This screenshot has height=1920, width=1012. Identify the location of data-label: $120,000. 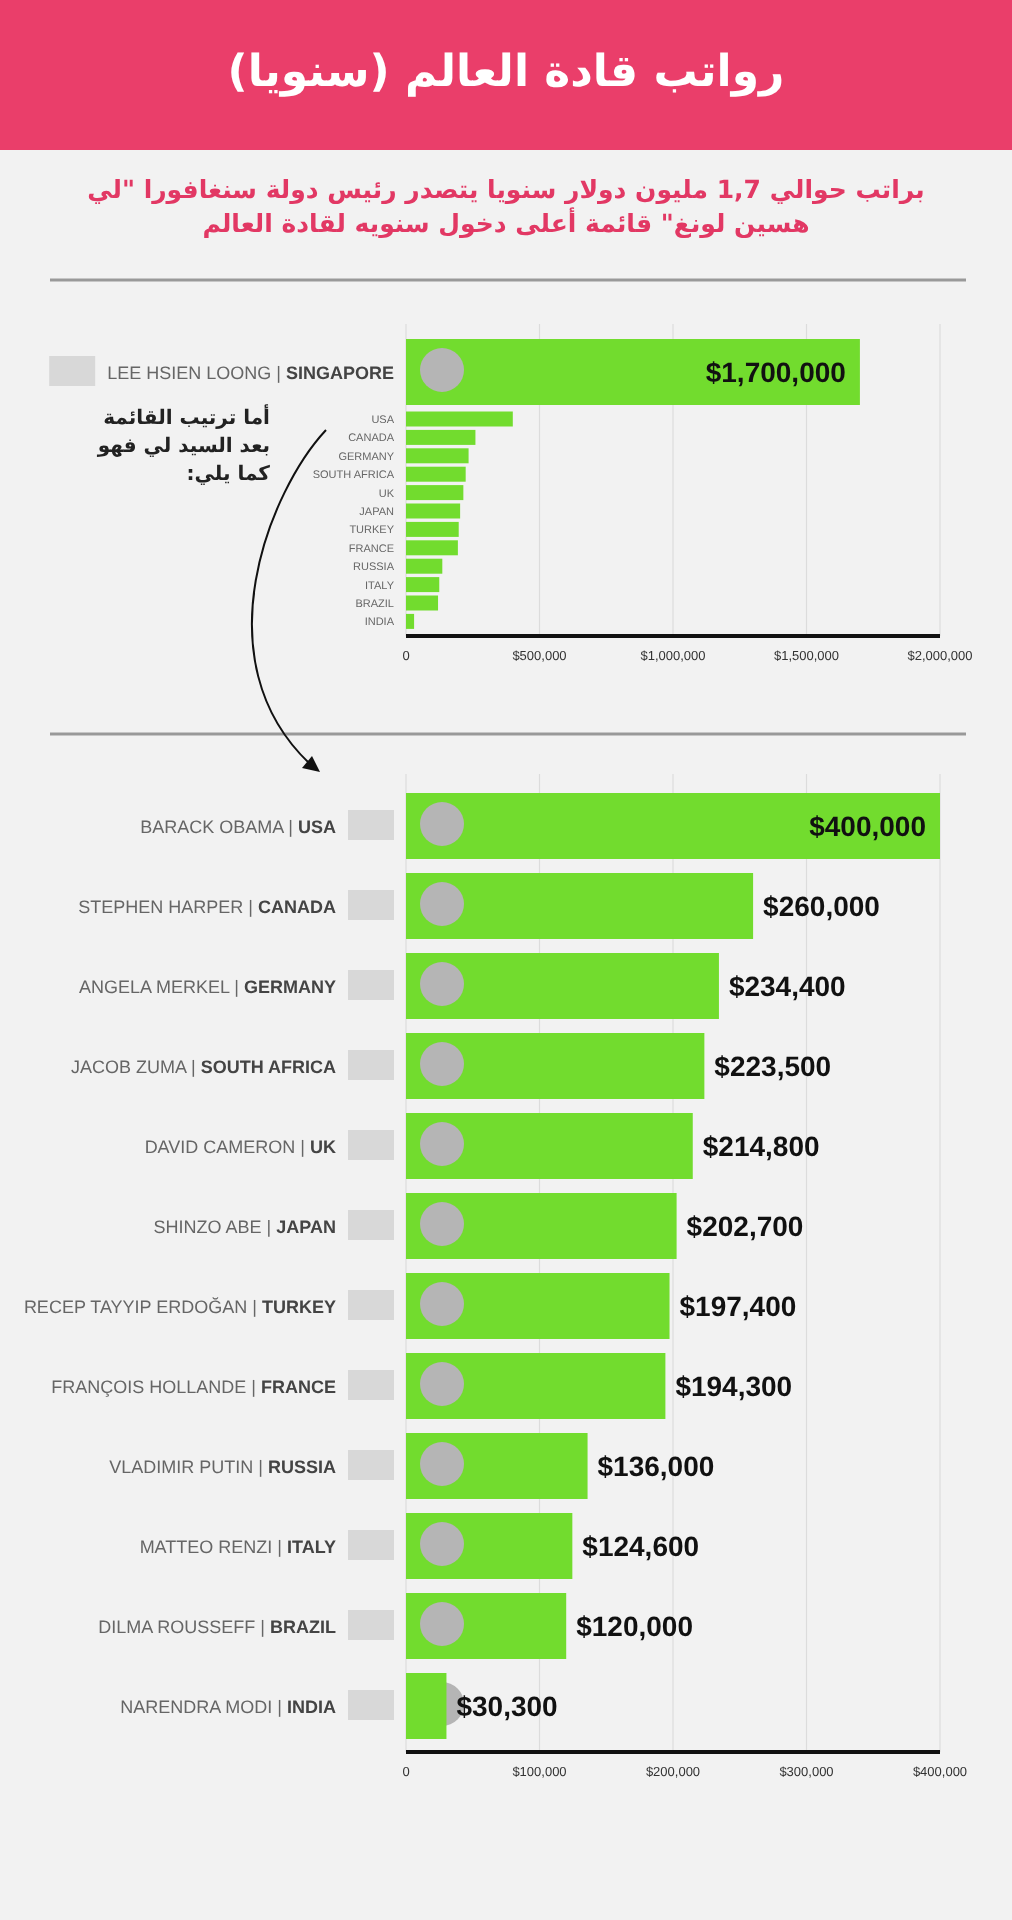
(635, 1626).